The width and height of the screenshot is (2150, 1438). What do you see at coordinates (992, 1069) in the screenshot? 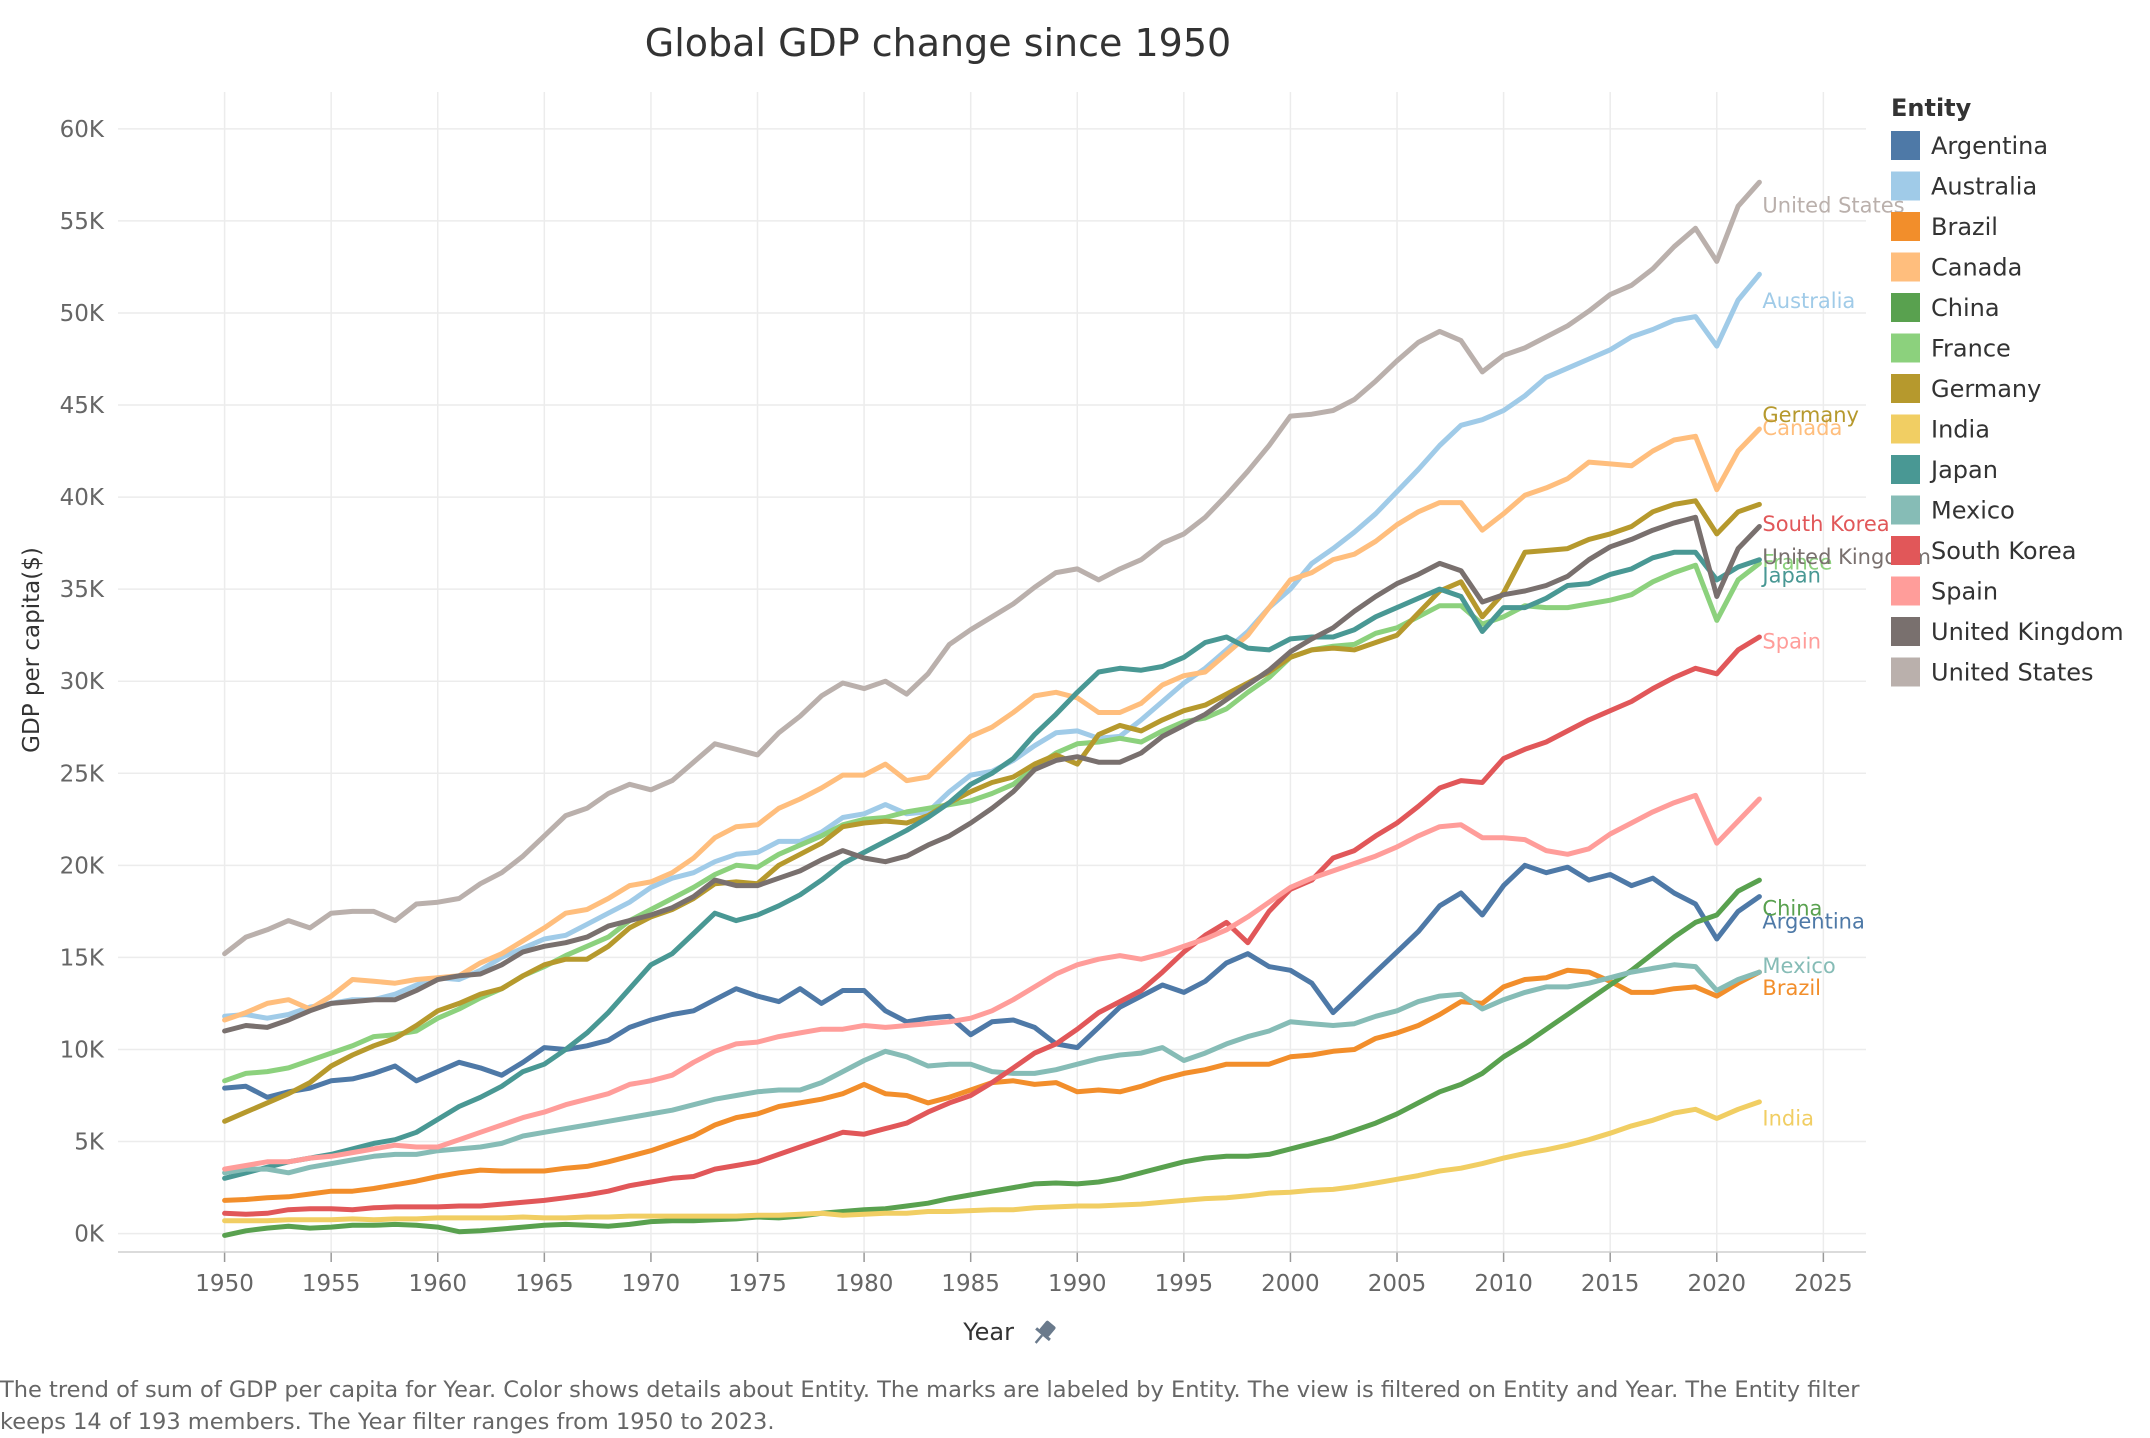
I see `series-line-mexico` at bounding box center [992, 1069].